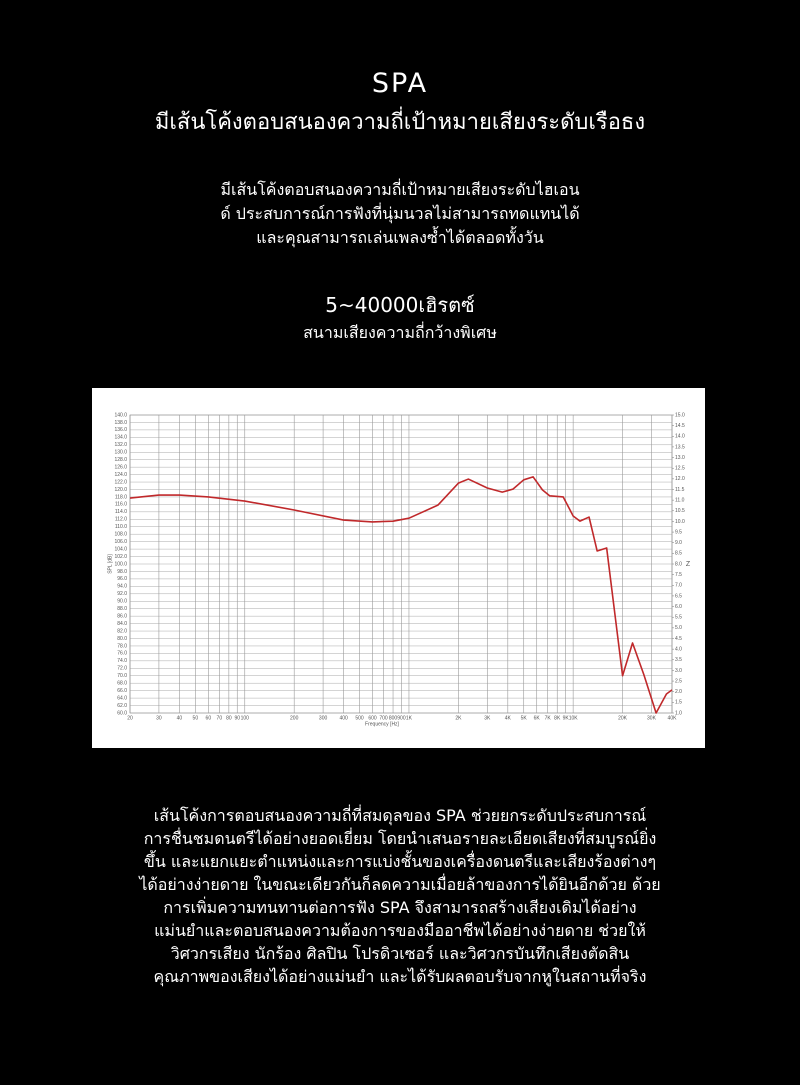  What do you see at coordinates (122, 661) in the screenshot?
I see `y-tick-label: 74.0` at bounding box center [122, 661].